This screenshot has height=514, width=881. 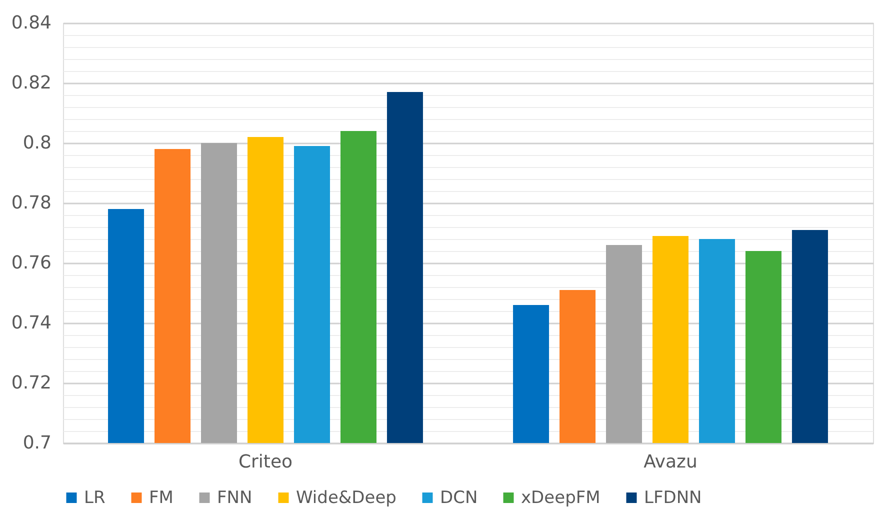 What do you see at coordinates (673, 498) in the screenshot?
I see `legend-label: LFDNN` at bounding box center [673, 498].